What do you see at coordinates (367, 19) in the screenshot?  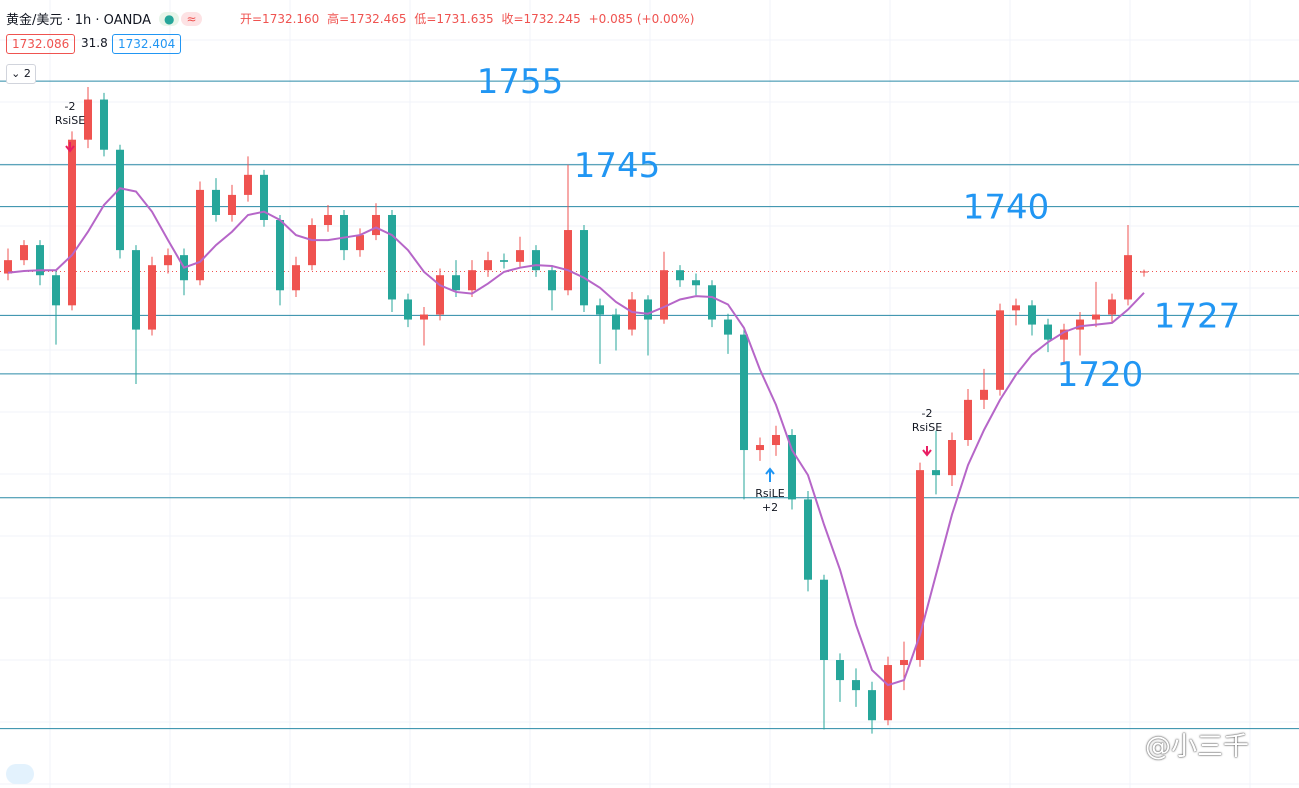 I see `ohlc-high: 高=1732.465` at bounding box center [367, 19].